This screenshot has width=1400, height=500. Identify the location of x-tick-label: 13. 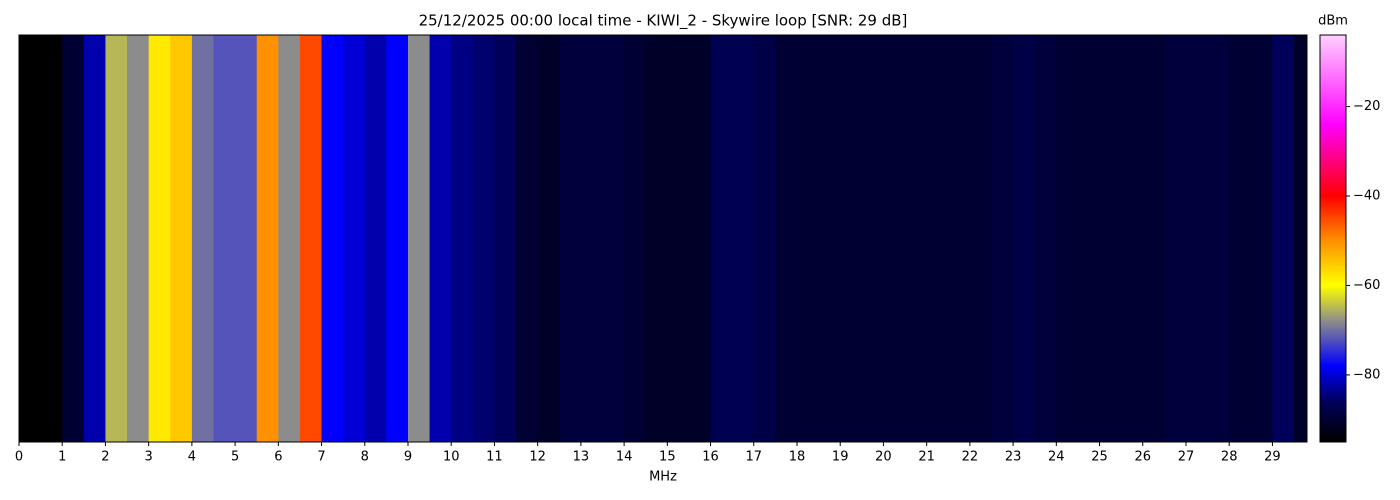
(581, 457).